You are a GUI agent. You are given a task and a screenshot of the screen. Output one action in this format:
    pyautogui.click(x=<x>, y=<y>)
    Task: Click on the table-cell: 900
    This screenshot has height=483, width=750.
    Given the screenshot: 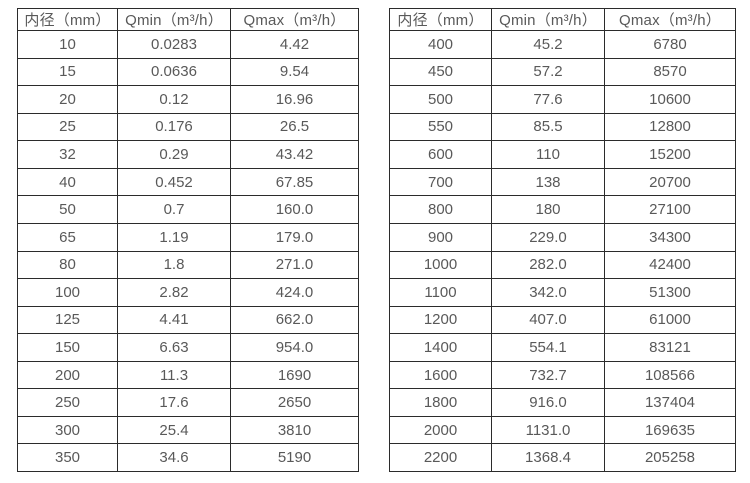 What is the action you would take?
    pyautogui.click(x=440, y=237)
    